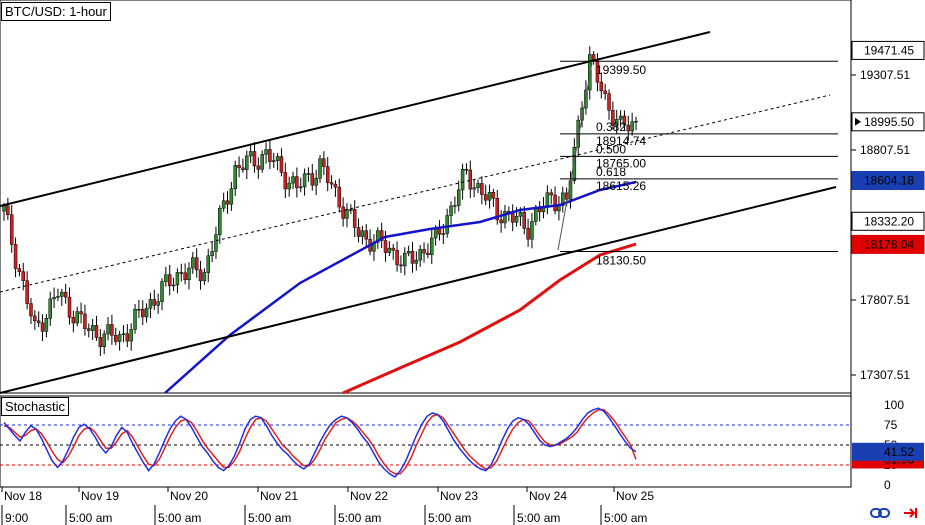 The width and height of the screenshot is (925, 525). Describe the element at coordinates (635, 496) in the screenshot. I see `date-label: Nov 25` at that location.